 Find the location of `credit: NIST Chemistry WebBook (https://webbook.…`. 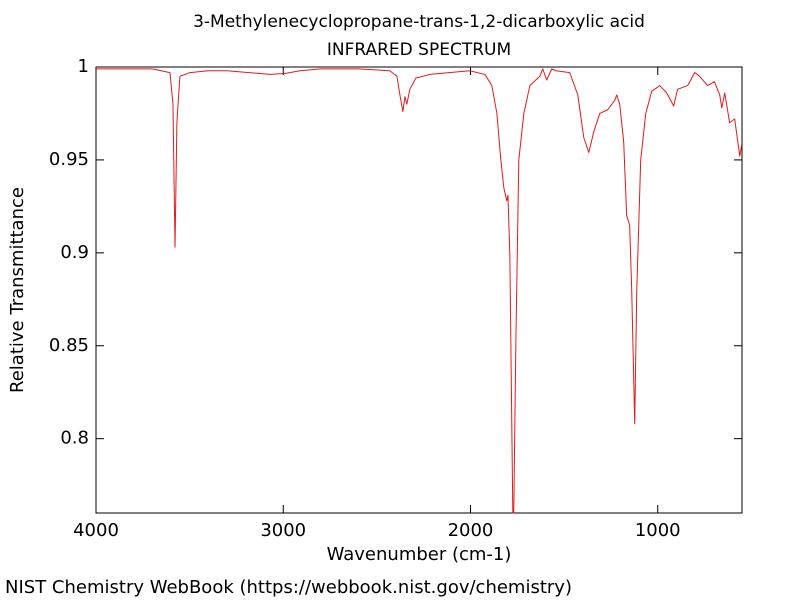

credit: NIST Chemistry WebBook (https://webbook.… is located at coordinates (288, 587).